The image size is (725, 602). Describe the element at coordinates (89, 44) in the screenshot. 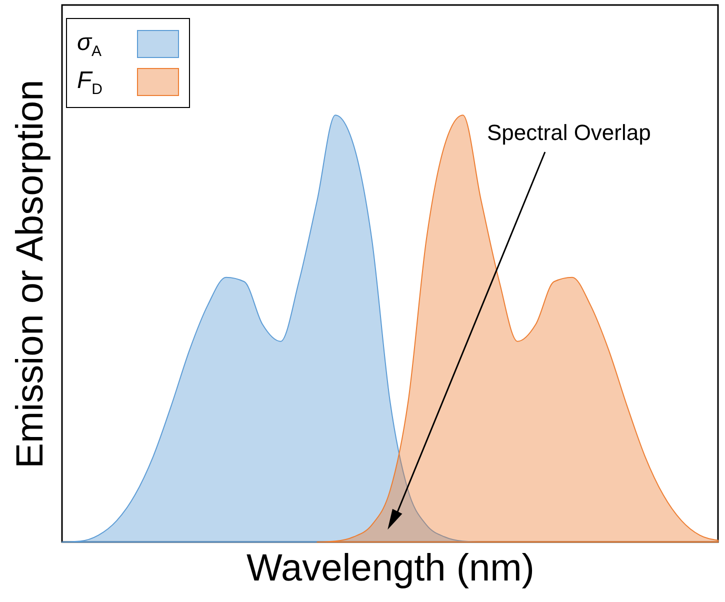

I see `legend-label: σ$_{A}$` at that location.